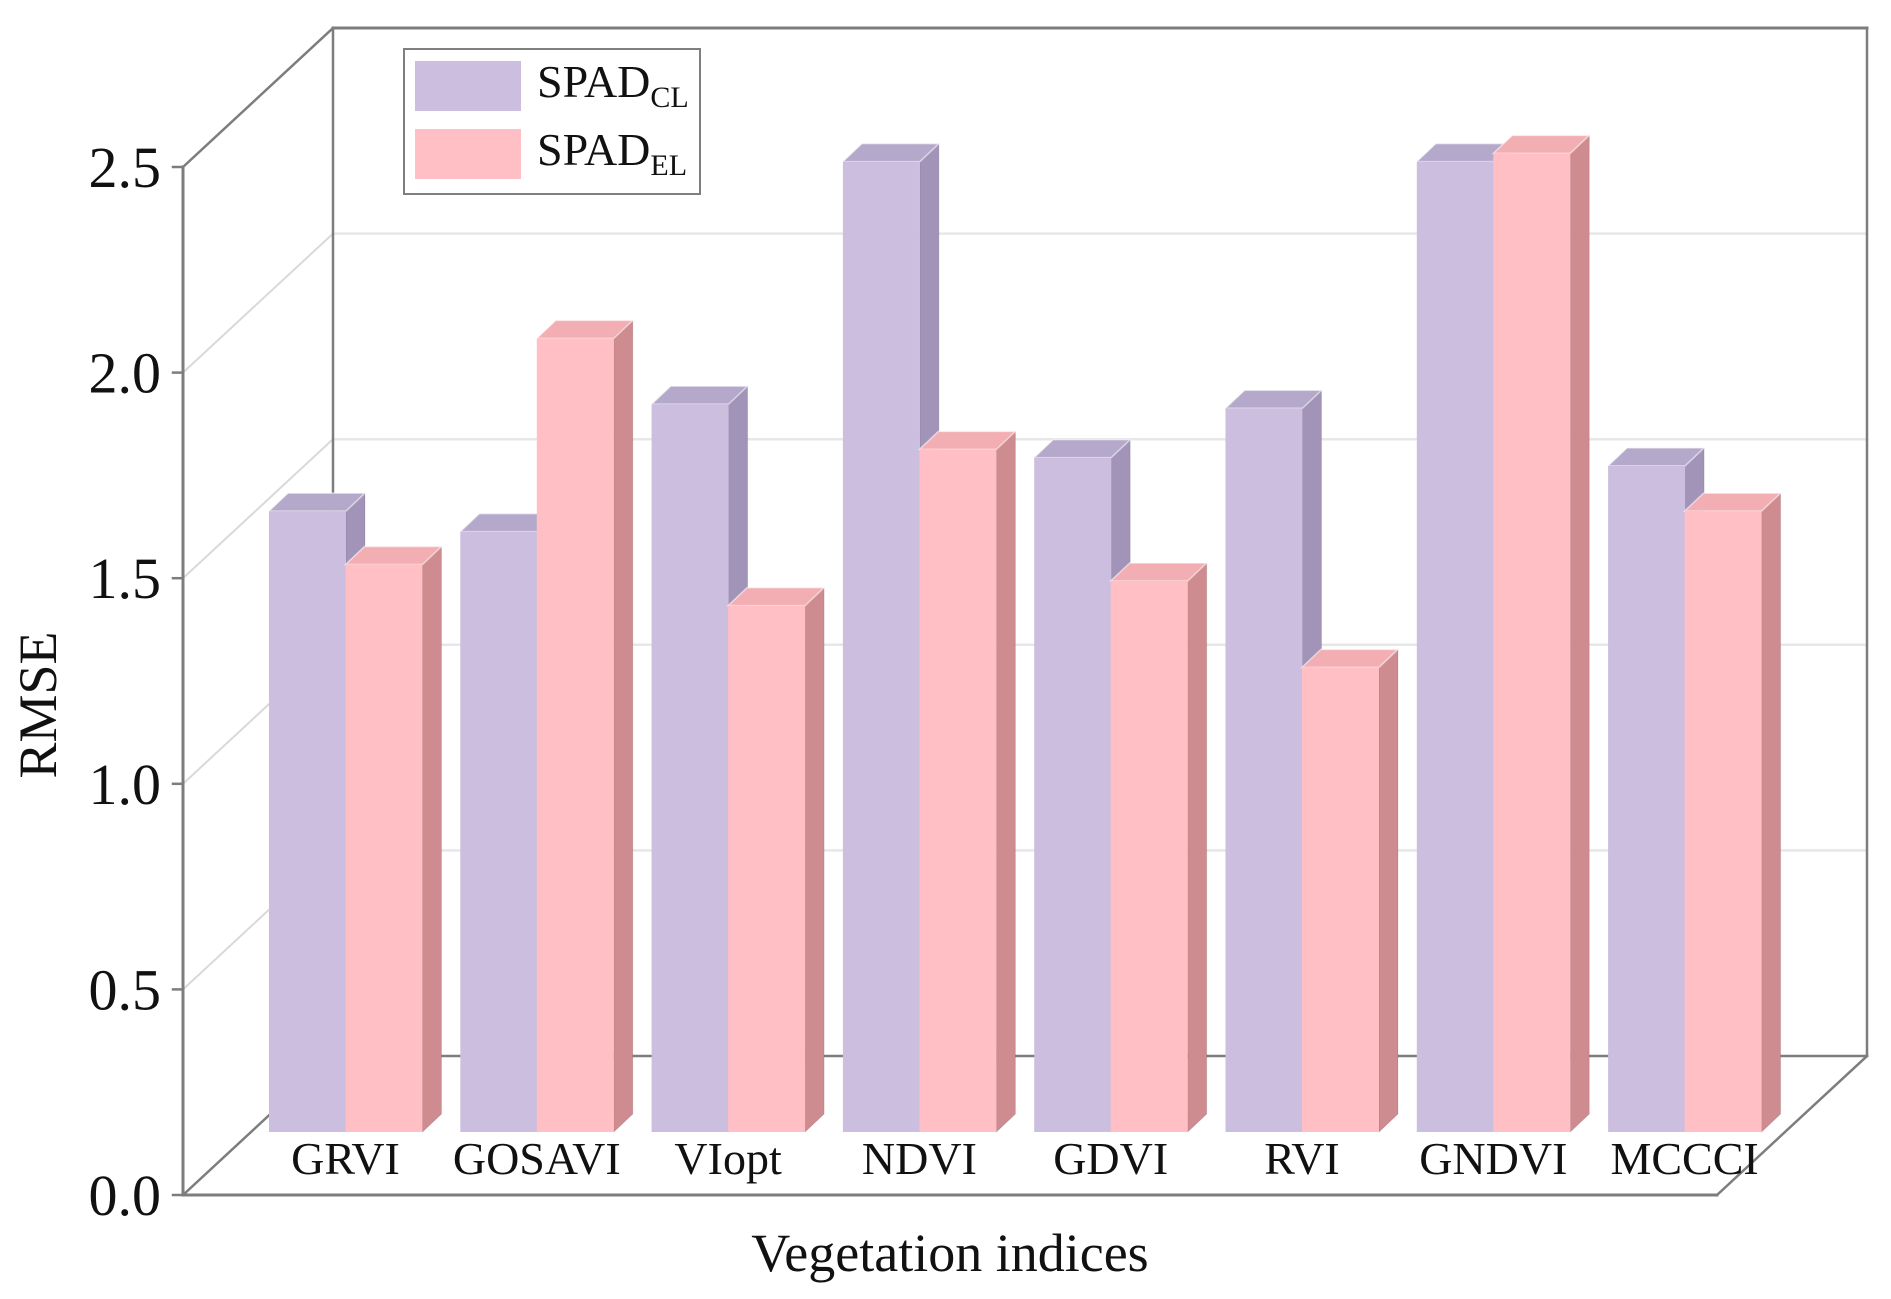 This screenshot has height=1299, width=1891. What do you see at coordinates (814, 860) in the screenshot?
I see `bar-viopt-spad-el-side` at bounding box center [814, 860].